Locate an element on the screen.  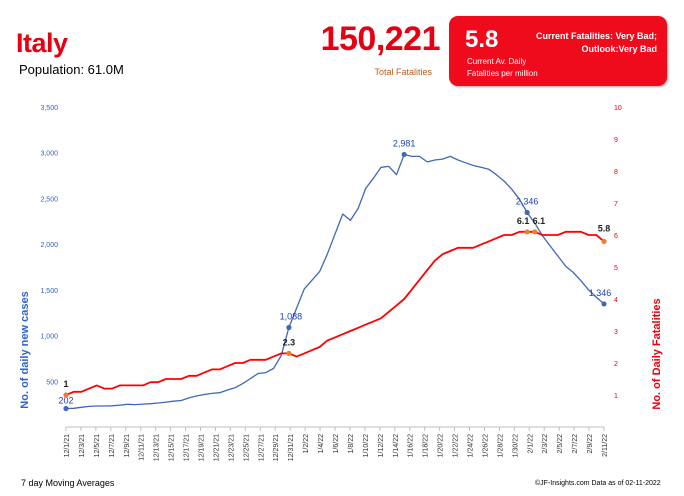
x-tick-label: 1/2/22 is located at coordinates (306, 444).